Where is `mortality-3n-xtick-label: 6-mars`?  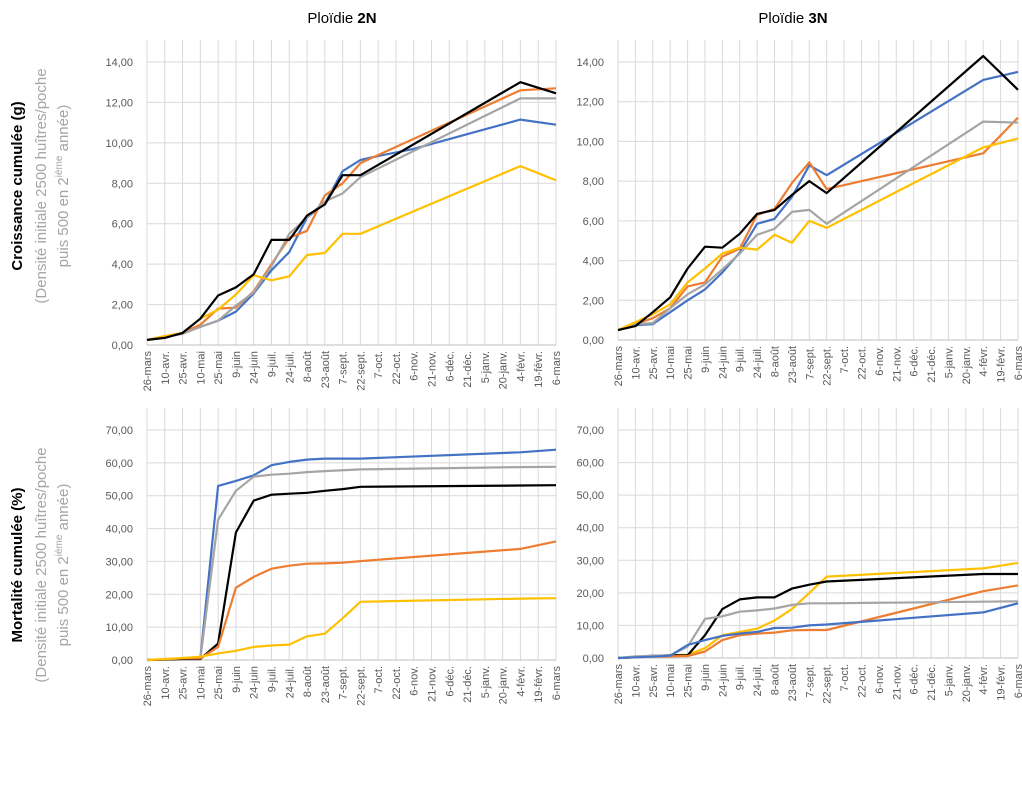
mortality-3n-xtick-label: 6-mars is located at coordinates (1017, 681).